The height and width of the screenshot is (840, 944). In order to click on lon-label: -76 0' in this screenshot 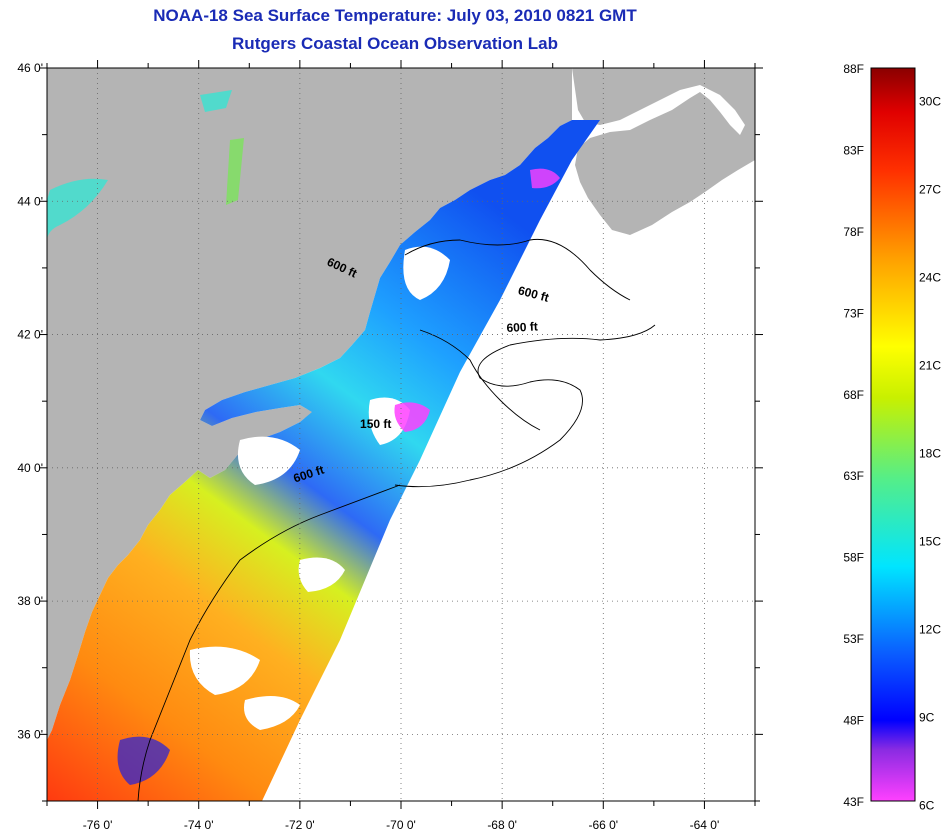, I will do `click(98, 825)`.